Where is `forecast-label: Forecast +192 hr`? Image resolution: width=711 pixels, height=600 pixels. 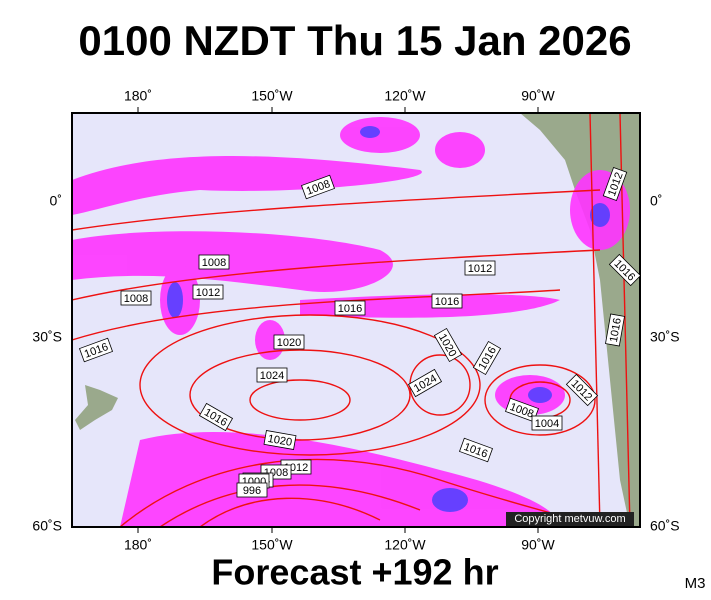
forecast-label: Forecast +192 hr is located at coordinates (354, 572).